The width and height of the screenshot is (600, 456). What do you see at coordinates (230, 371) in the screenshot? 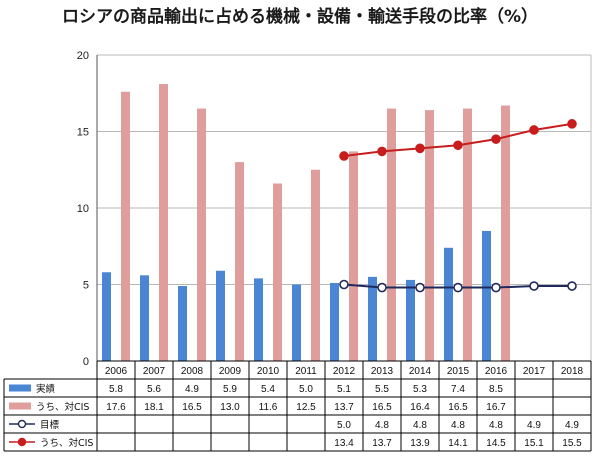
I see `x-tick-label: 2009` at bounding box center [230, 371].